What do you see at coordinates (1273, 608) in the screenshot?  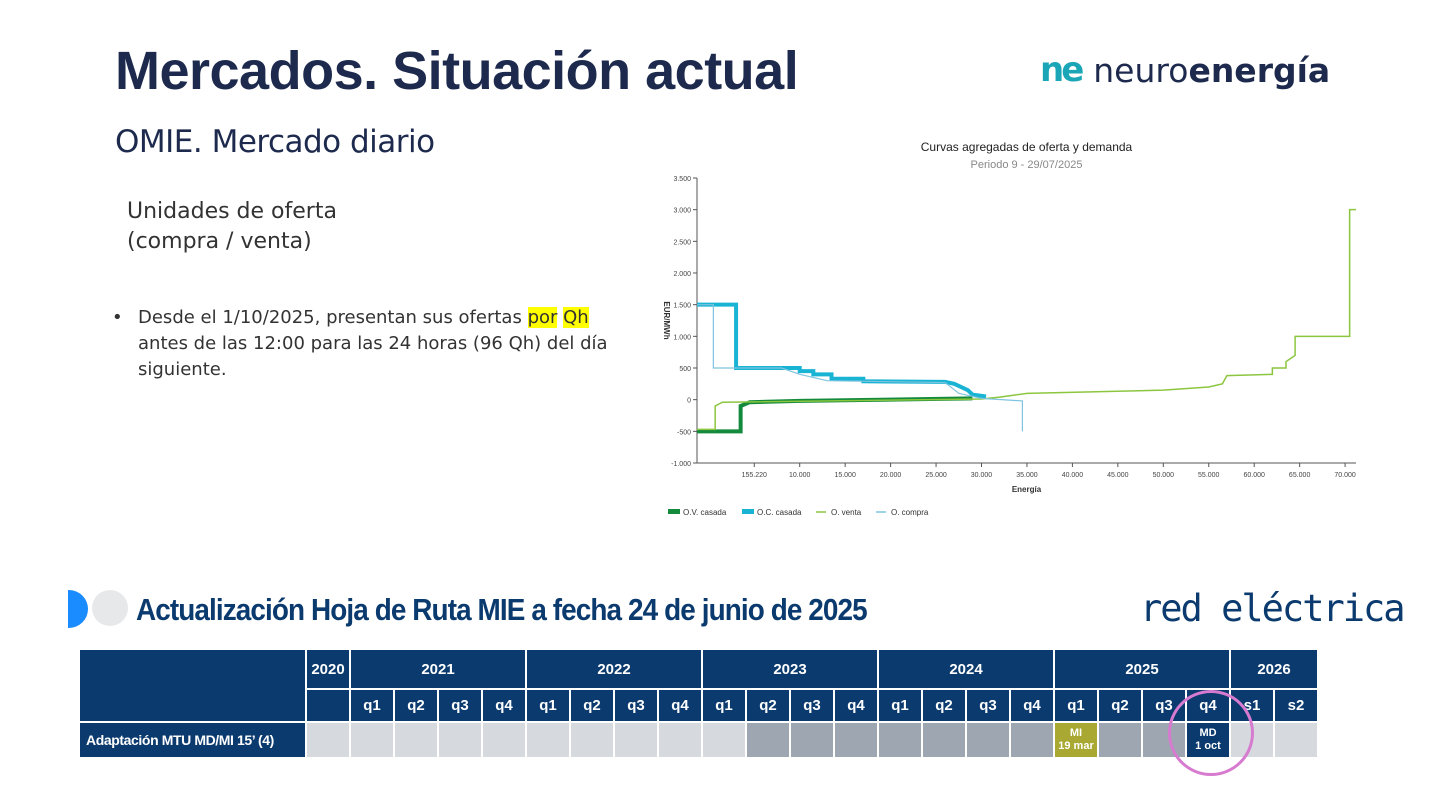 I see `red-electrica-logo: red eléctrica` at bounding box center [1273, 608].